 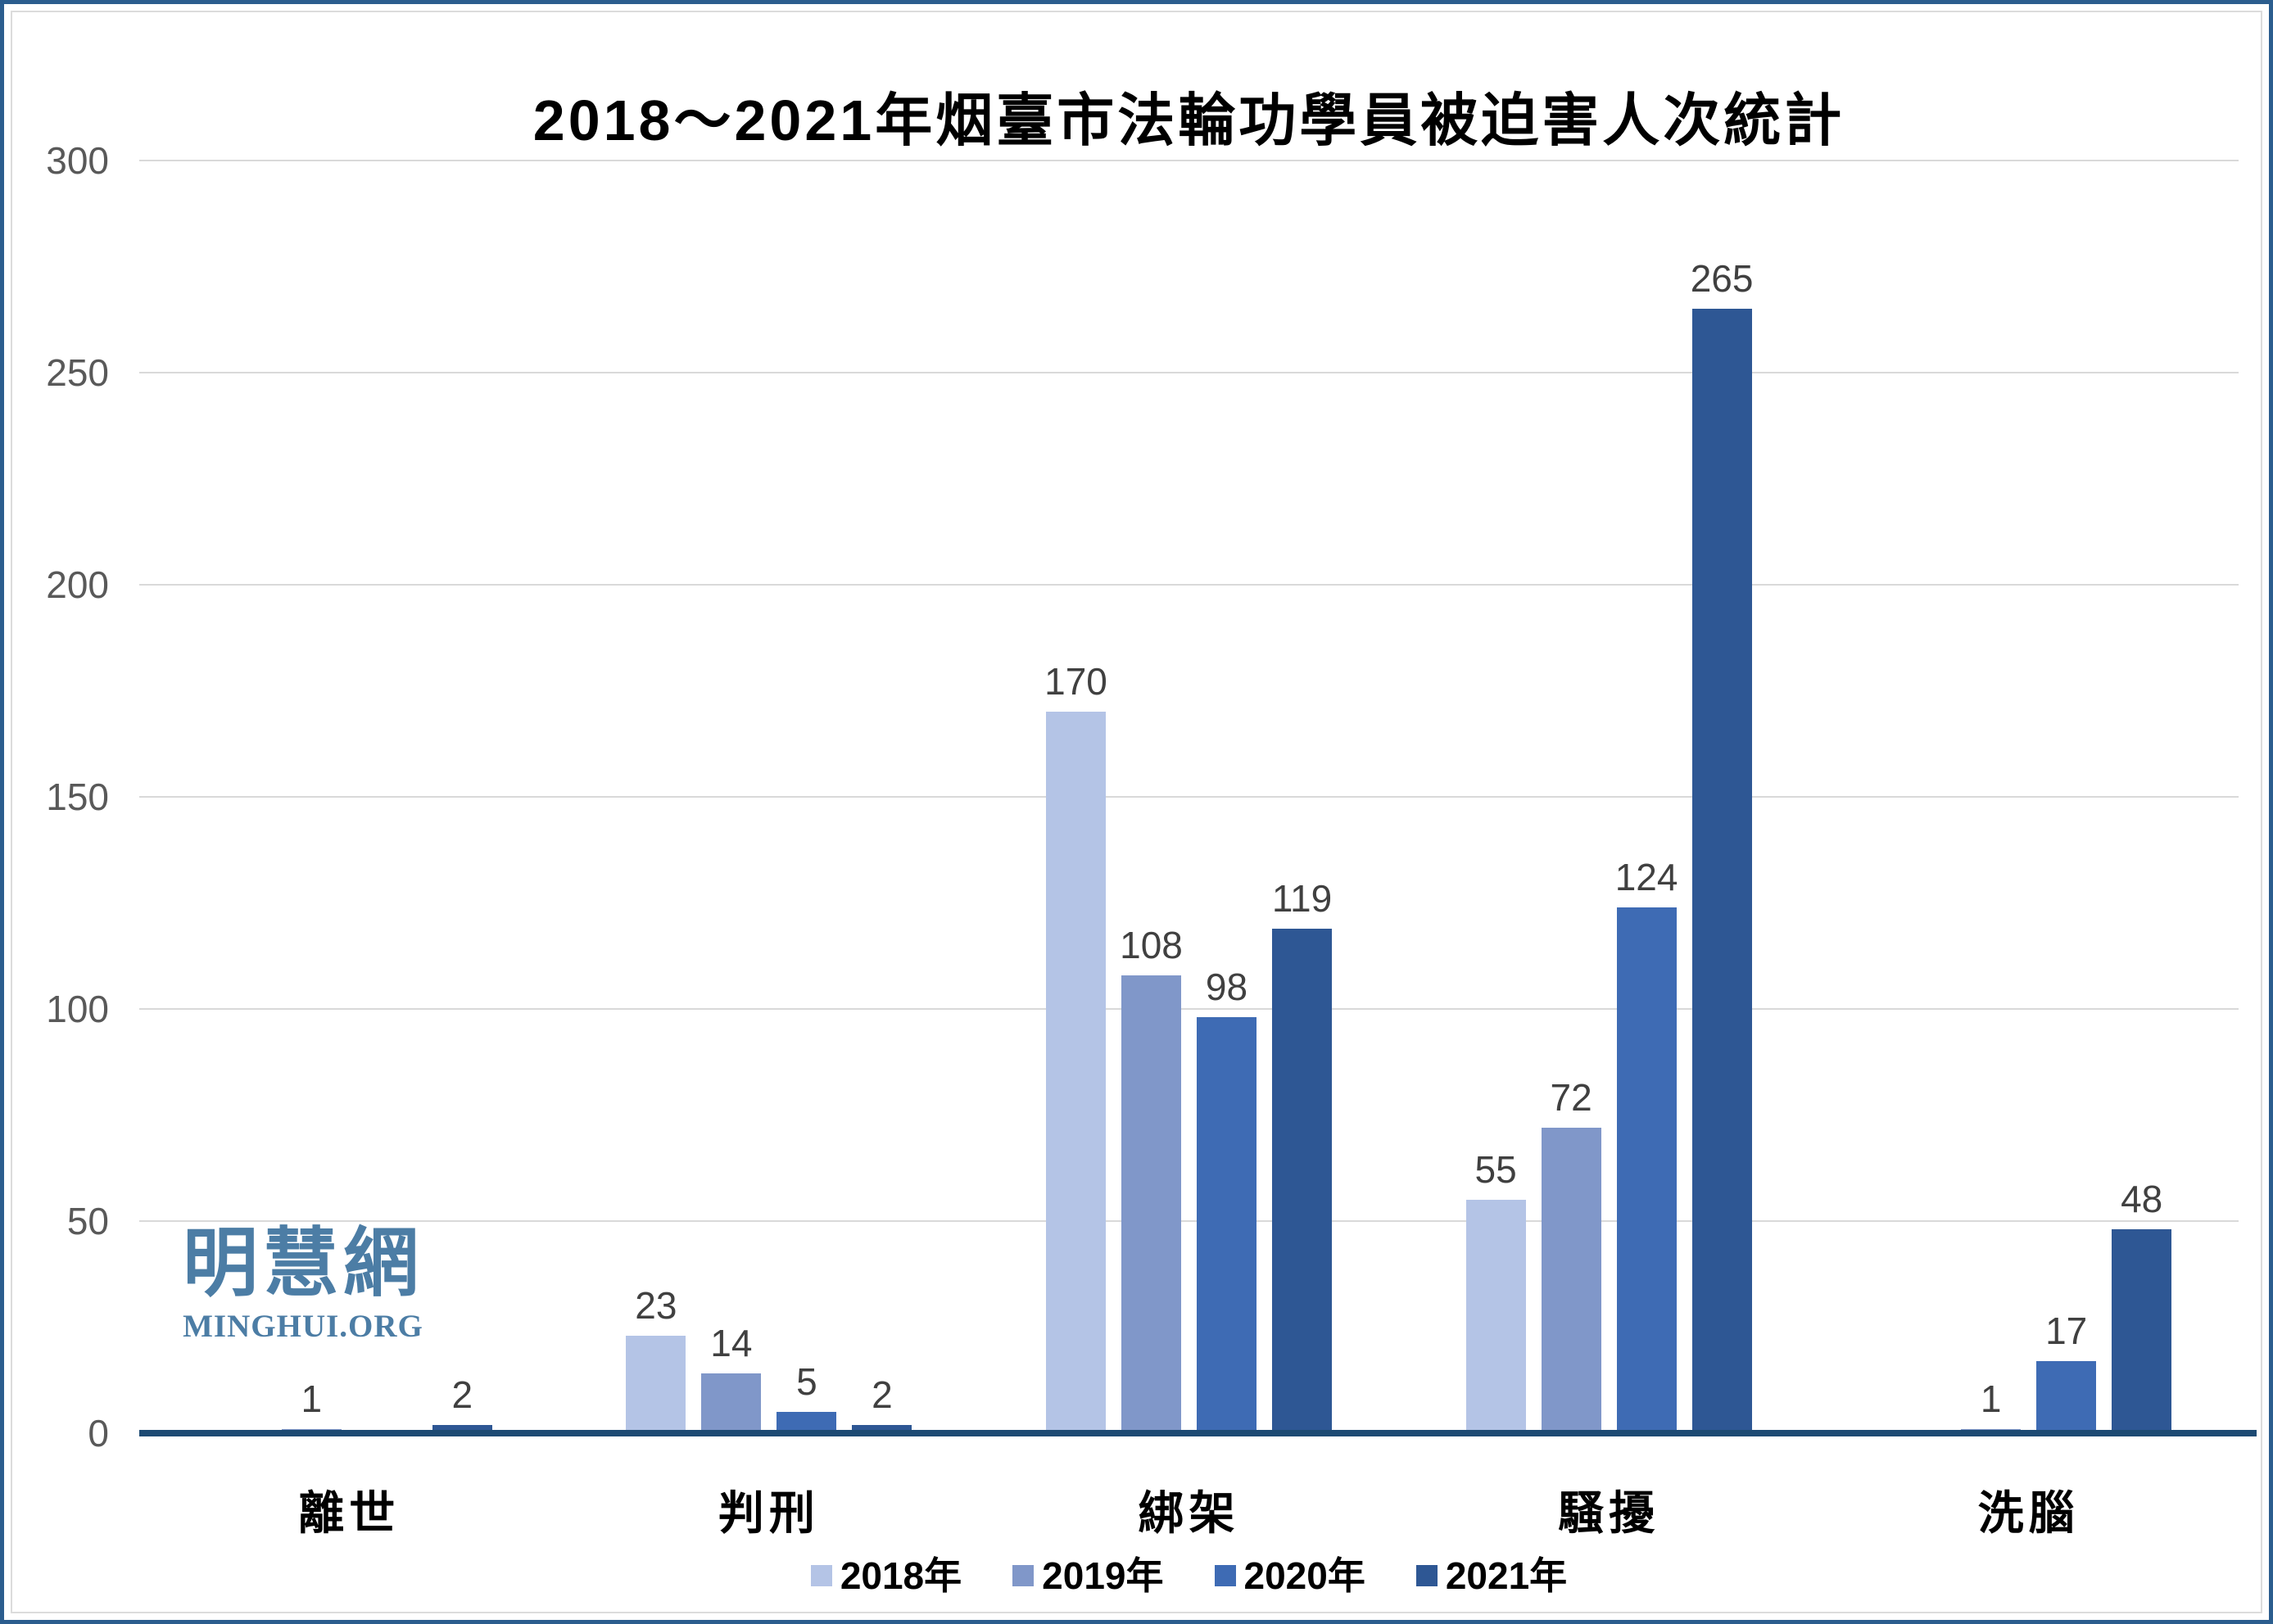 What do you see at coordinates (807, 1422) in the screenshot?
I see `bar-2020年-判刑` at bounding box center [807, 1422].